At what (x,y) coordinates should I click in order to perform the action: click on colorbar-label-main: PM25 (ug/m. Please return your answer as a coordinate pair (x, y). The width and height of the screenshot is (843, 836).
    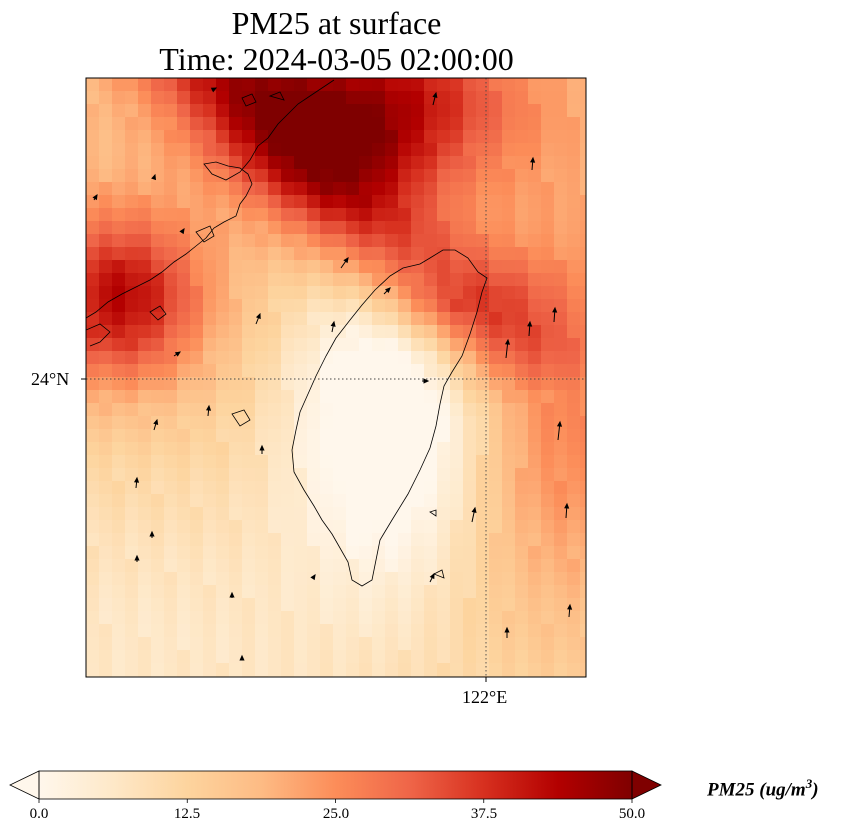
    Looking at the image, I should click on (756, 790).